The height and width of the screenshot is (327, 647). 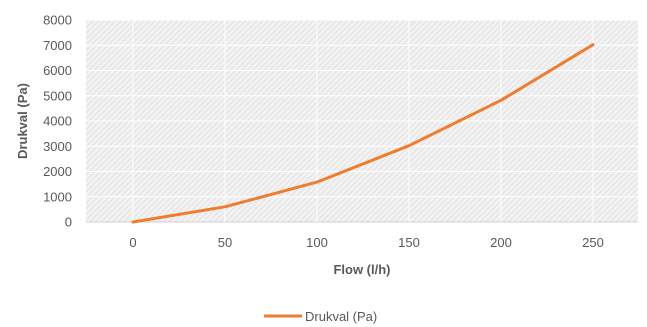 I want to click on y-axis-tick-labels: 0 1000 2000 3000 4000 5000 6000 7000 8000, so click(x=57, y=121).